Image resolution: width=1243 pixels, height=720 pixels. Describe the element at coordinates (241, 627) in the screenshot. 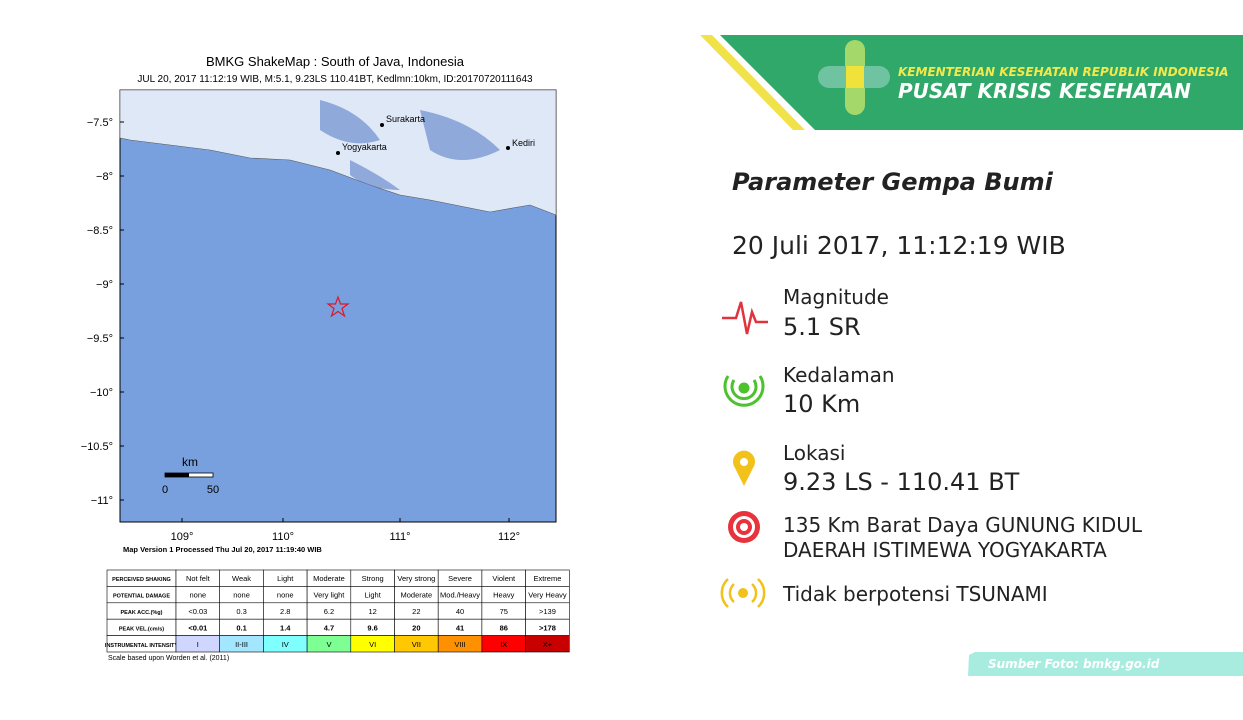

I see `cell-text: 0.1` at that location.